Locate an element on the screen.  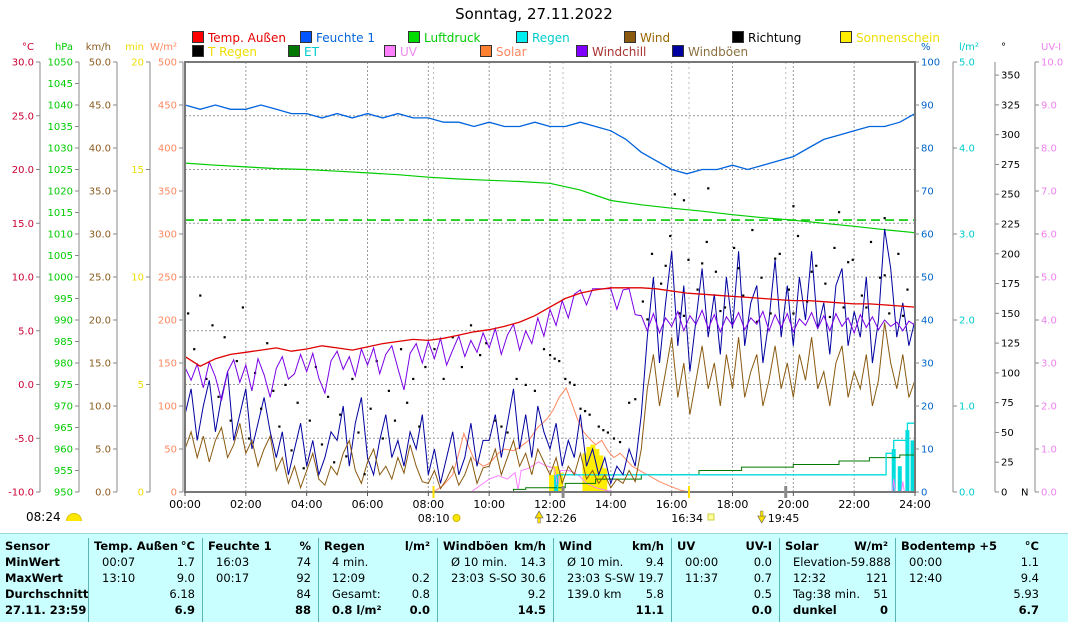
svg-text: 5.0 is located at coordinates (967, 63).